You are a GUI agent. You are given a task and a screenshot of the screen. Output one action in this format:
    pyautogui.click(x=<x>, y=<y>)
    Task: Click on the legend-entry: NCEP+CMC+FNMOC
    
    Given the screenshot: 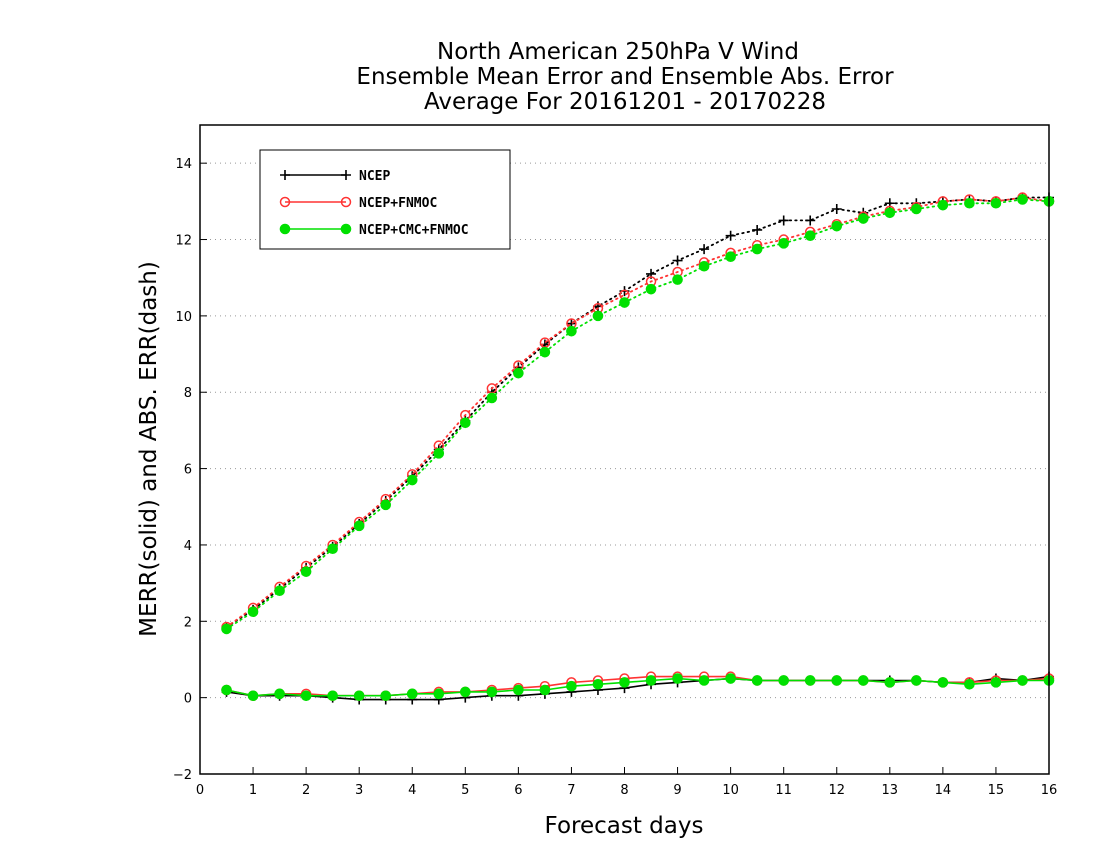 What is the action you would take?
    pyautogui.click(x=374, y=230)
    